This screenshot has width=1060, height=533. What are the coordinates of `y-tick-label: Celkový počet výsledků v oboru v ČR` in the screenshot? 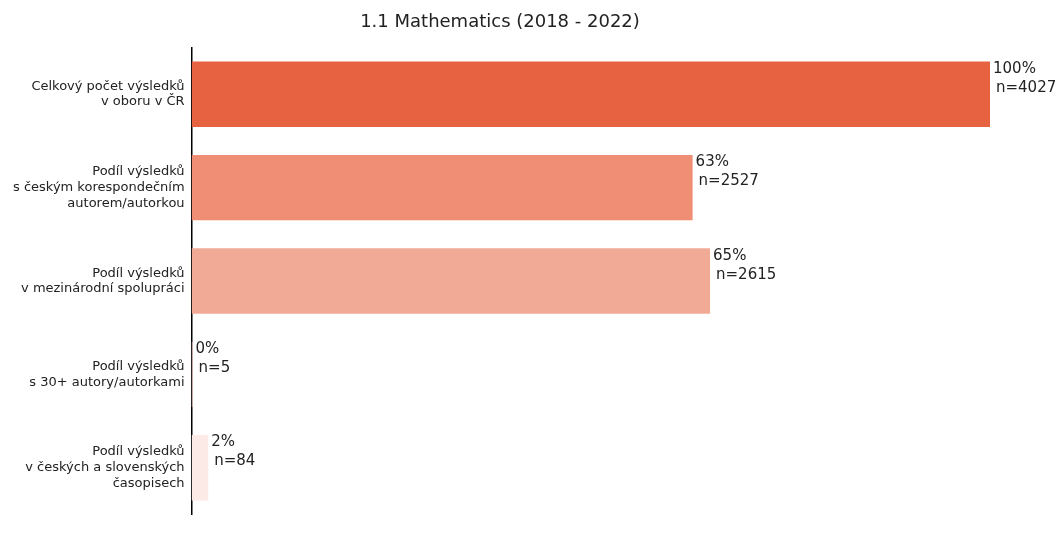 It's located at (108, 93).